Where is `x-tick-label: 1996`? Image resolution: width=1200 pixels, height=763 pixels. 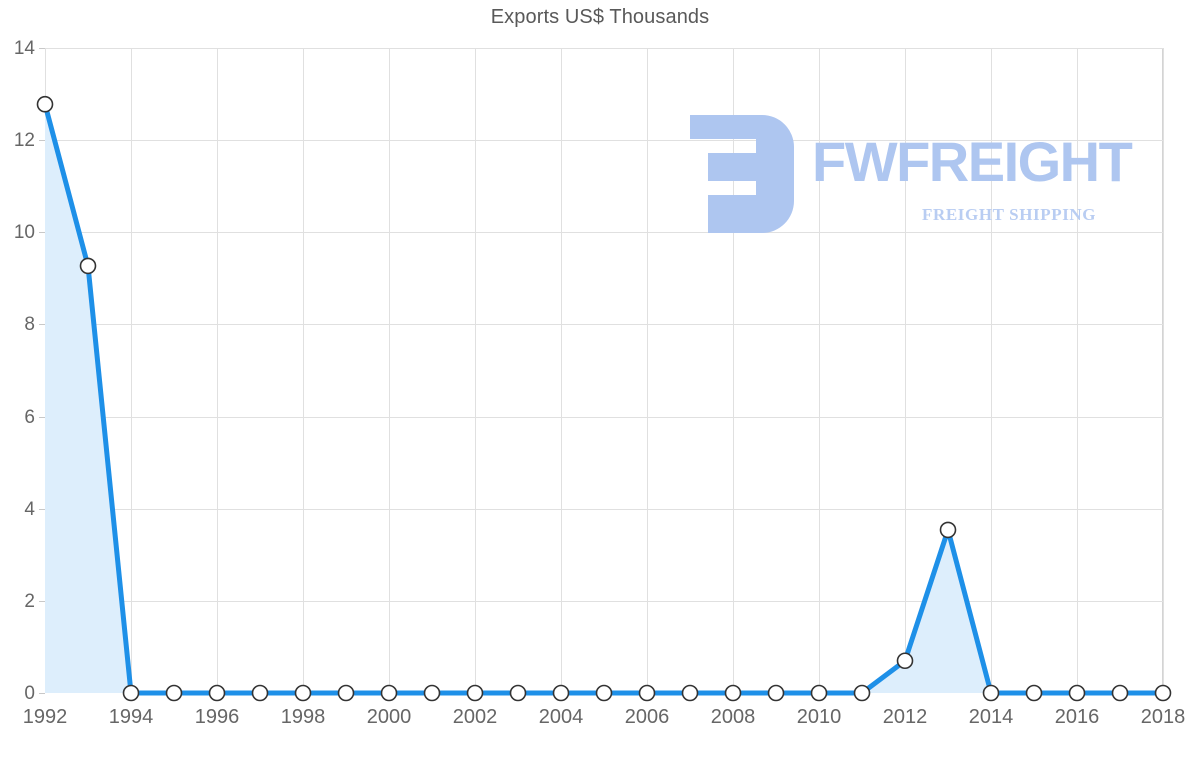
x-tick-label: 1996 is located at coordinates (217, 717).